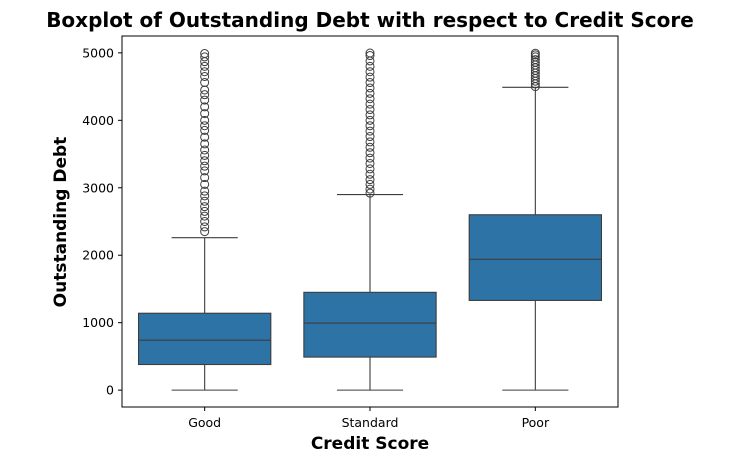 The image size is (740, 464). What do you see at coordinates (98, 322) in the screenshot?
I see `y-tick-label: 1000` at bounding box center [98, 322].